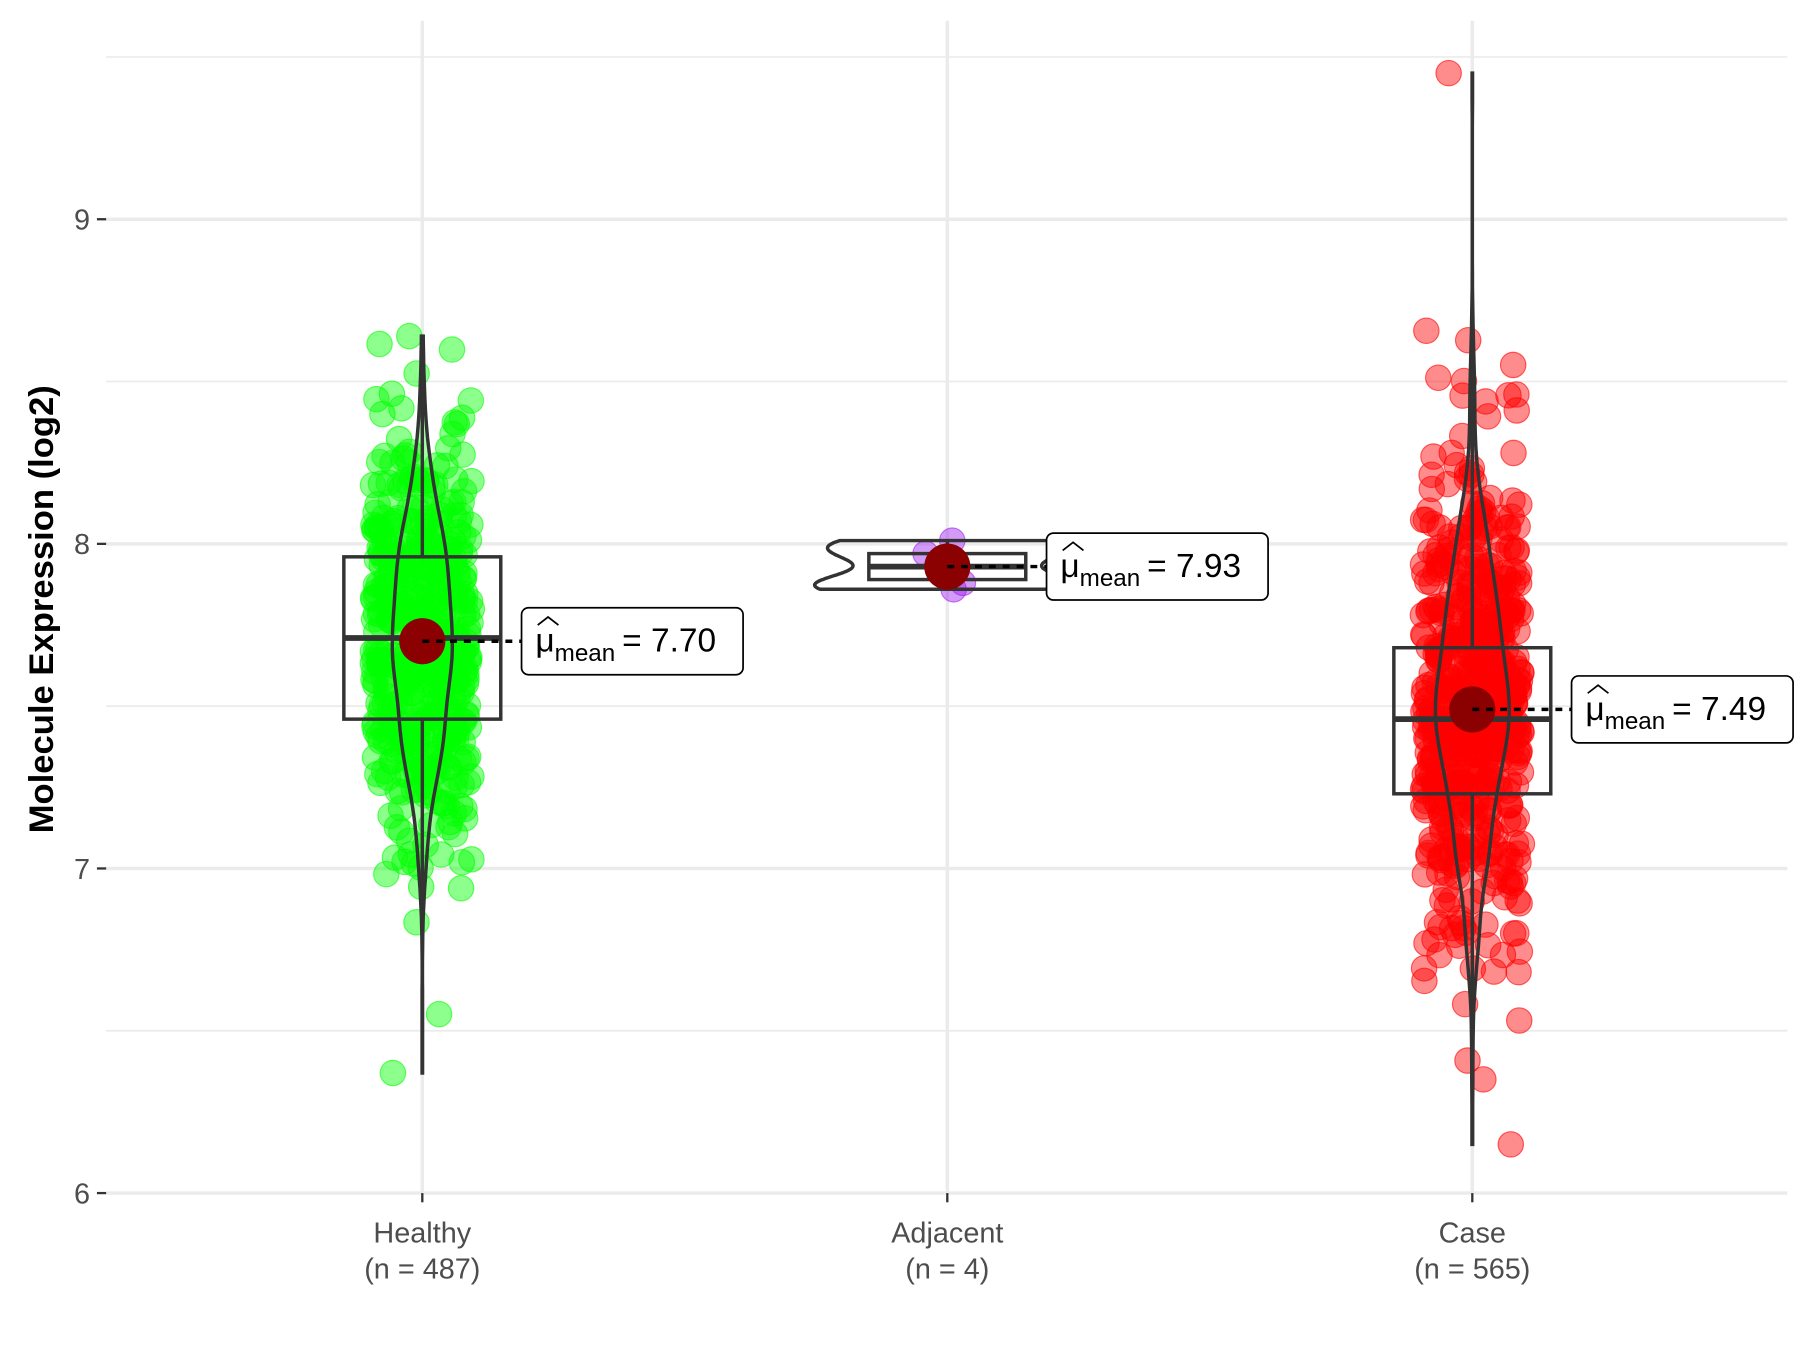 This screenshot has width=1800, height=1350. What do you see at coordinates (1069, 566) in the screenshot?
I see `mu-symbol: μ` at bounding box center [1069, 566].